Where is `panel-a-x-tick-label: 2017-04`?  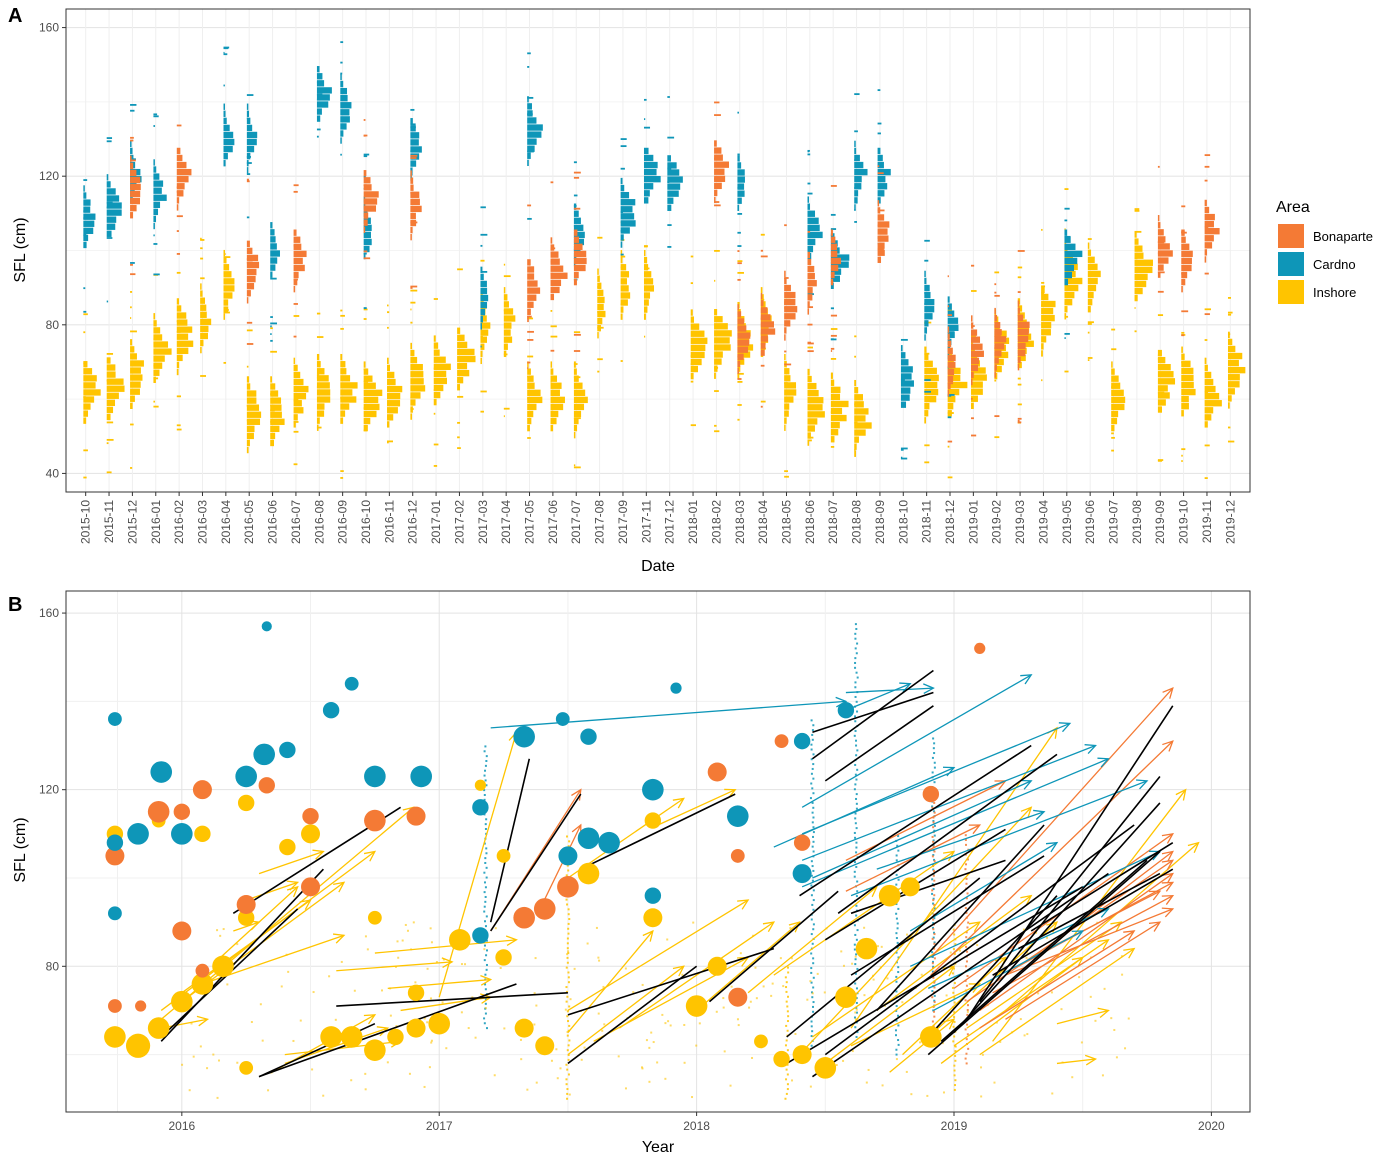 panel-a-x-tick-label: 2017-04 is located at coordinates (506, 522).